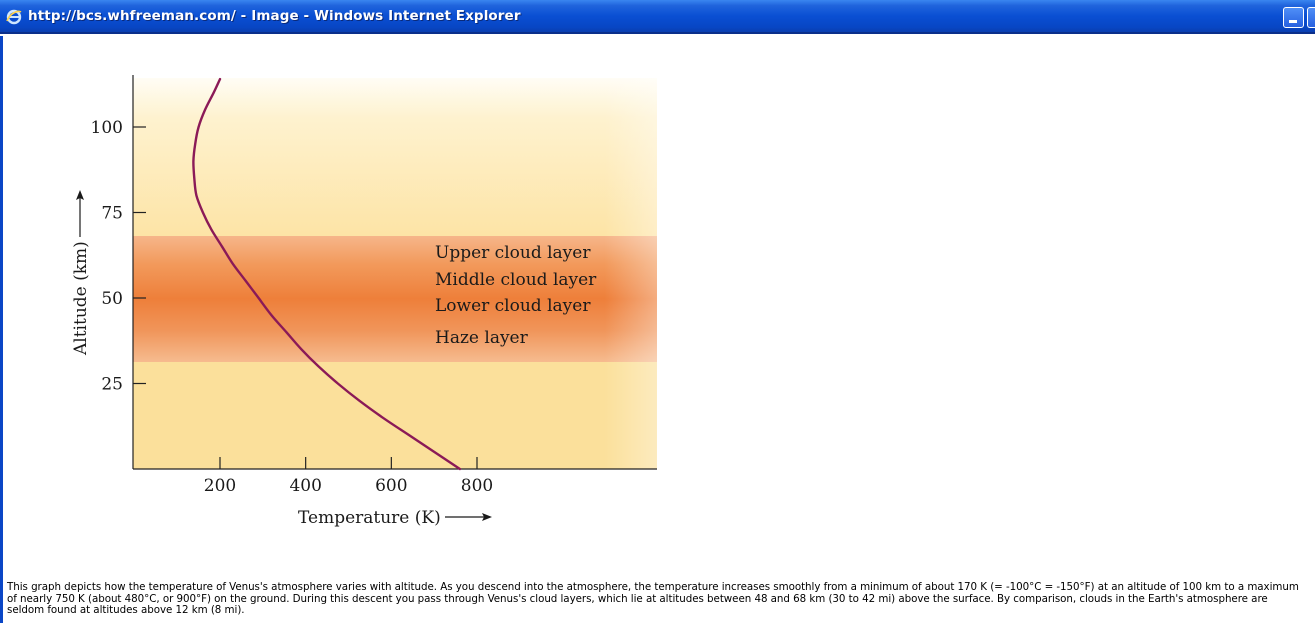 Image resolution: width=1315 pixels, height=623 pixels. What do you see at coordinates (220, 486) in the screenshot?
I see `x-tick-label: 200` at bounding box center [220, 486].